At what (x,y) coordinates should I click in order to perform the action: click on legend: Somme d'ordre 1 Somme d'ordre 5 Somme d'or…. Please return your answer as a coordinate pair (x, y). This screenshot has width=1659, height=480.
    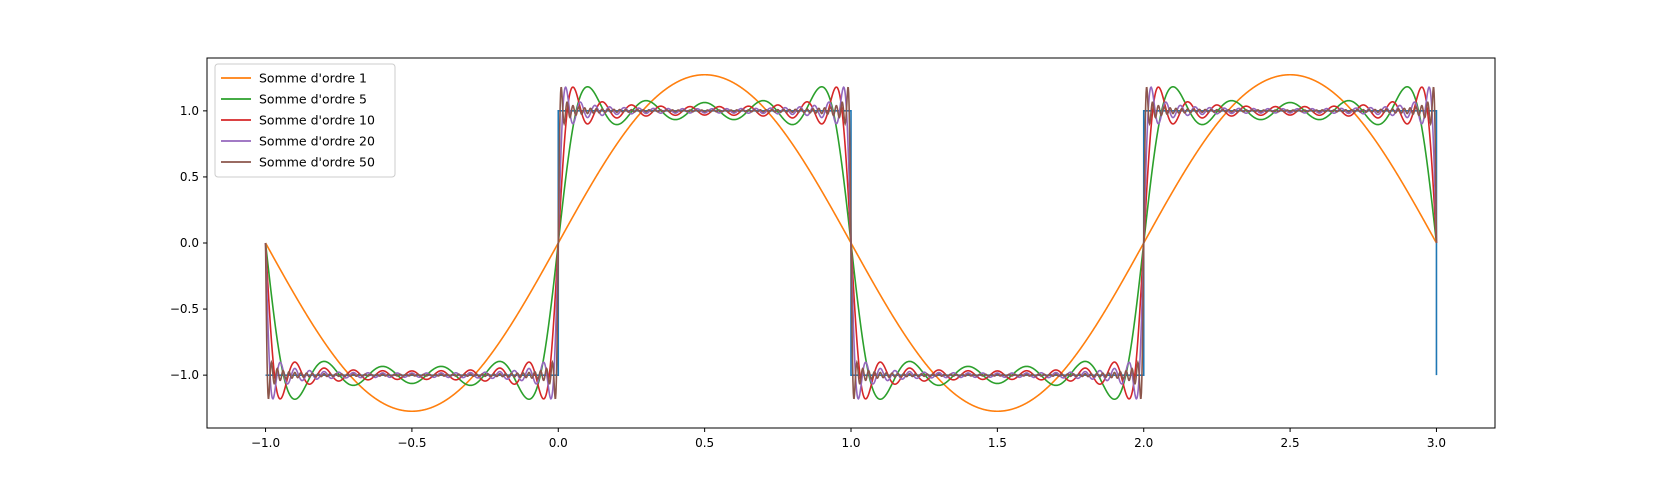
    Looking at the image, I should click on (305, 120).